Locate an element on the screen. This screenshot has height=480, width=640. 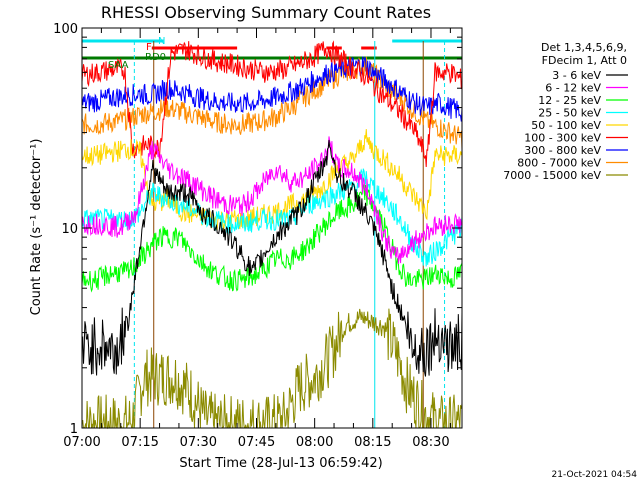
flag-label-rd0: RD0 is located at coordinates (155, 57).